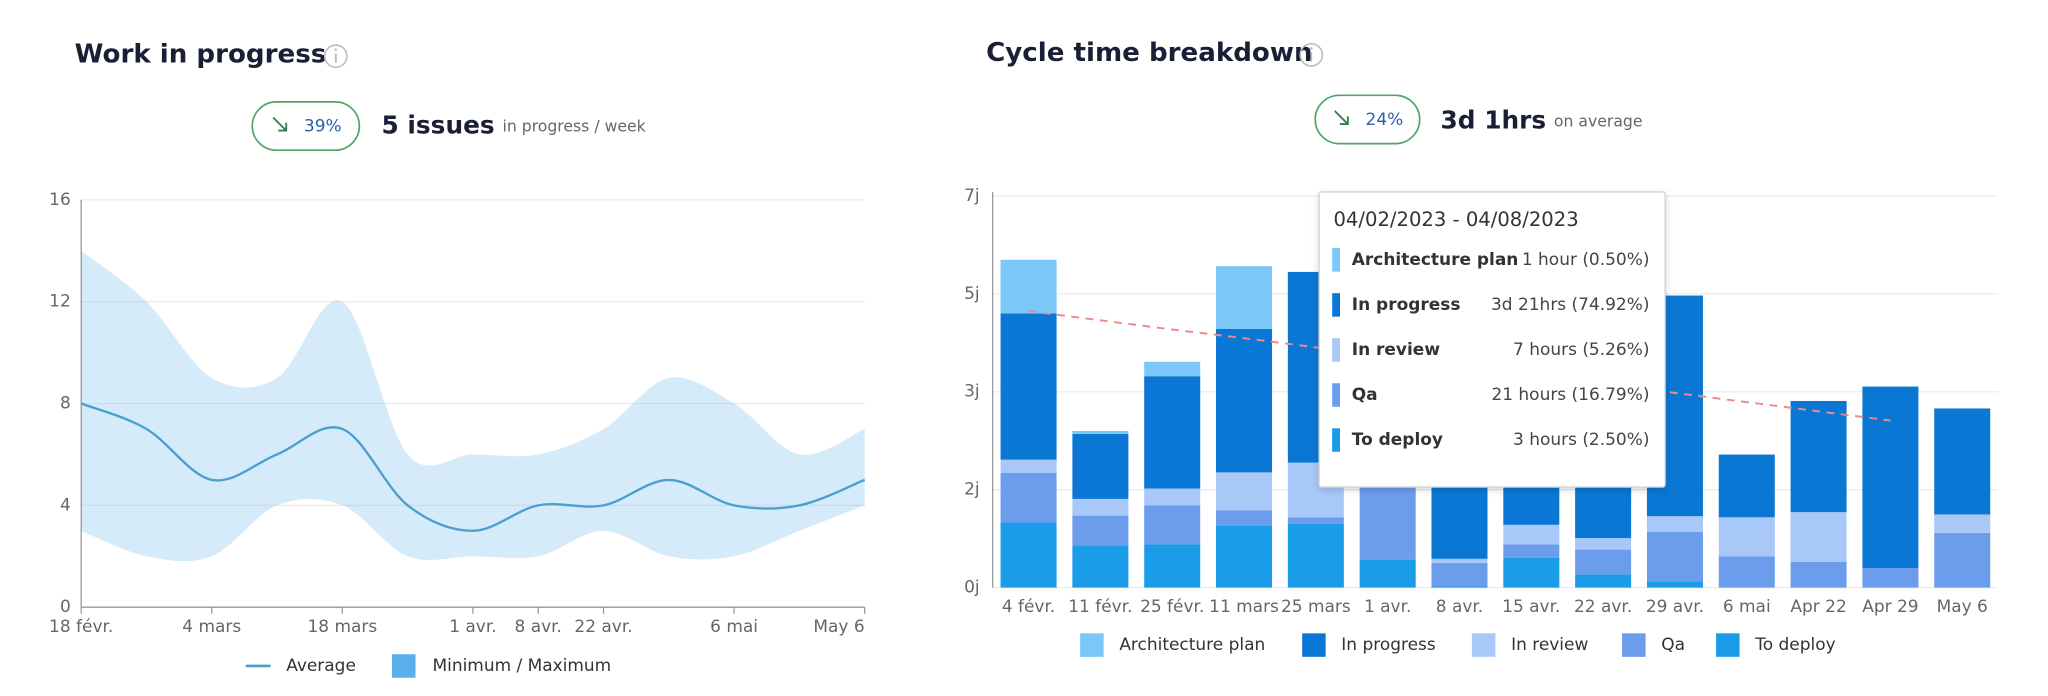 Image resolution: width=2048 pixels, height=696 pixels. I want to click on tooltip-title: 04/02/2023 - 04/08/2023, so click(1455, 219).